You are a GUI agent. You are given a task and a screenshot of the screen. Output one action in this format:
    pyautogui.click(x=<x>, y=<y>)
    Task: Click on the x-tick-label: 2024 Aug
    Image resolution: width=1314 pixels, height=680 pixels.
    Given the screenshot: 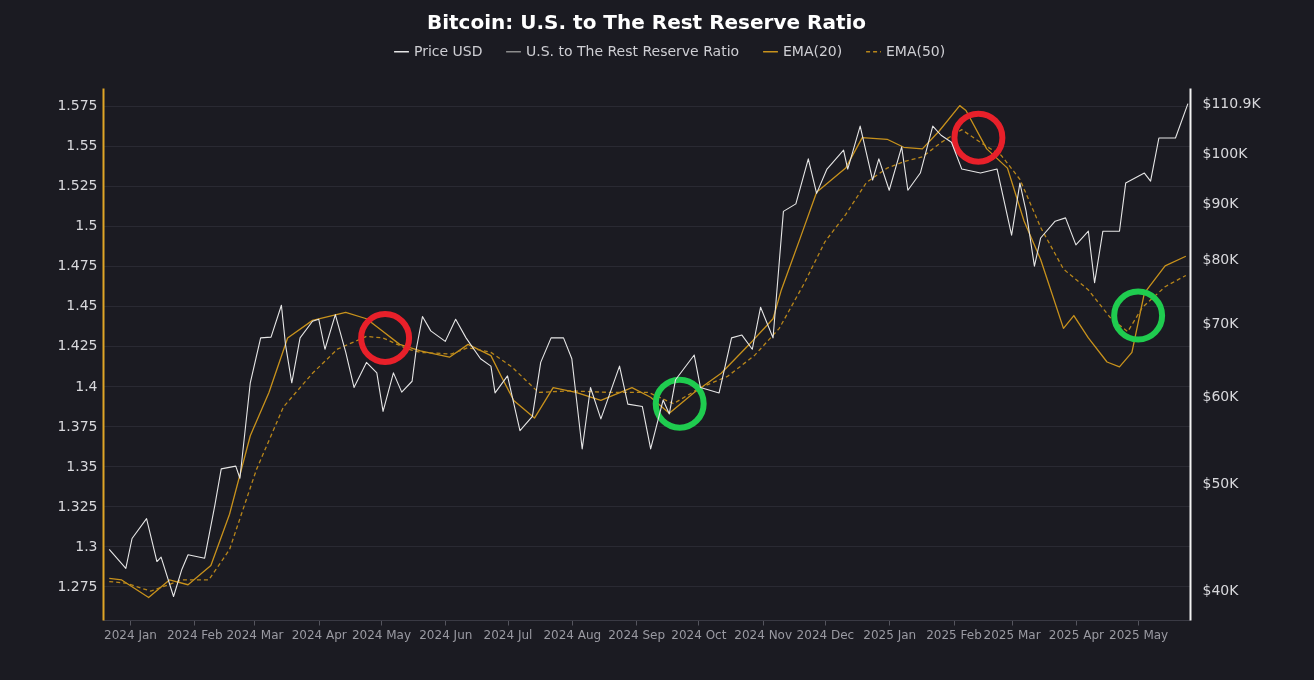 What is the action you would take?
    pyautogui.click(x=572, y=634)
    